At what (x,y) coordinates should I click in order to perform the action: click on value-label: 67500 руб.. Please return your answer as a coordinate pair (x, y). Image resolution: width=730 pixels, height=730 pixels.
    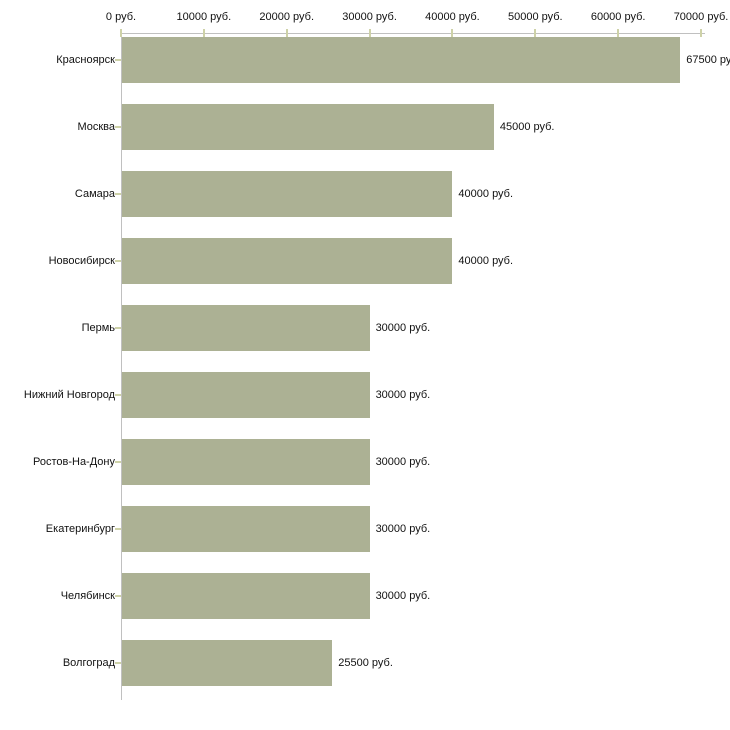
    Looking at the image, I should click on (708, 60).